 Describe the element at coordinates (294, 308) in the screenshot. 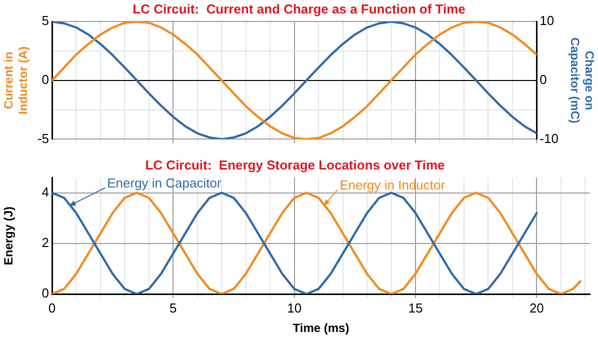

I see `x-tick-label: 10` at that location.